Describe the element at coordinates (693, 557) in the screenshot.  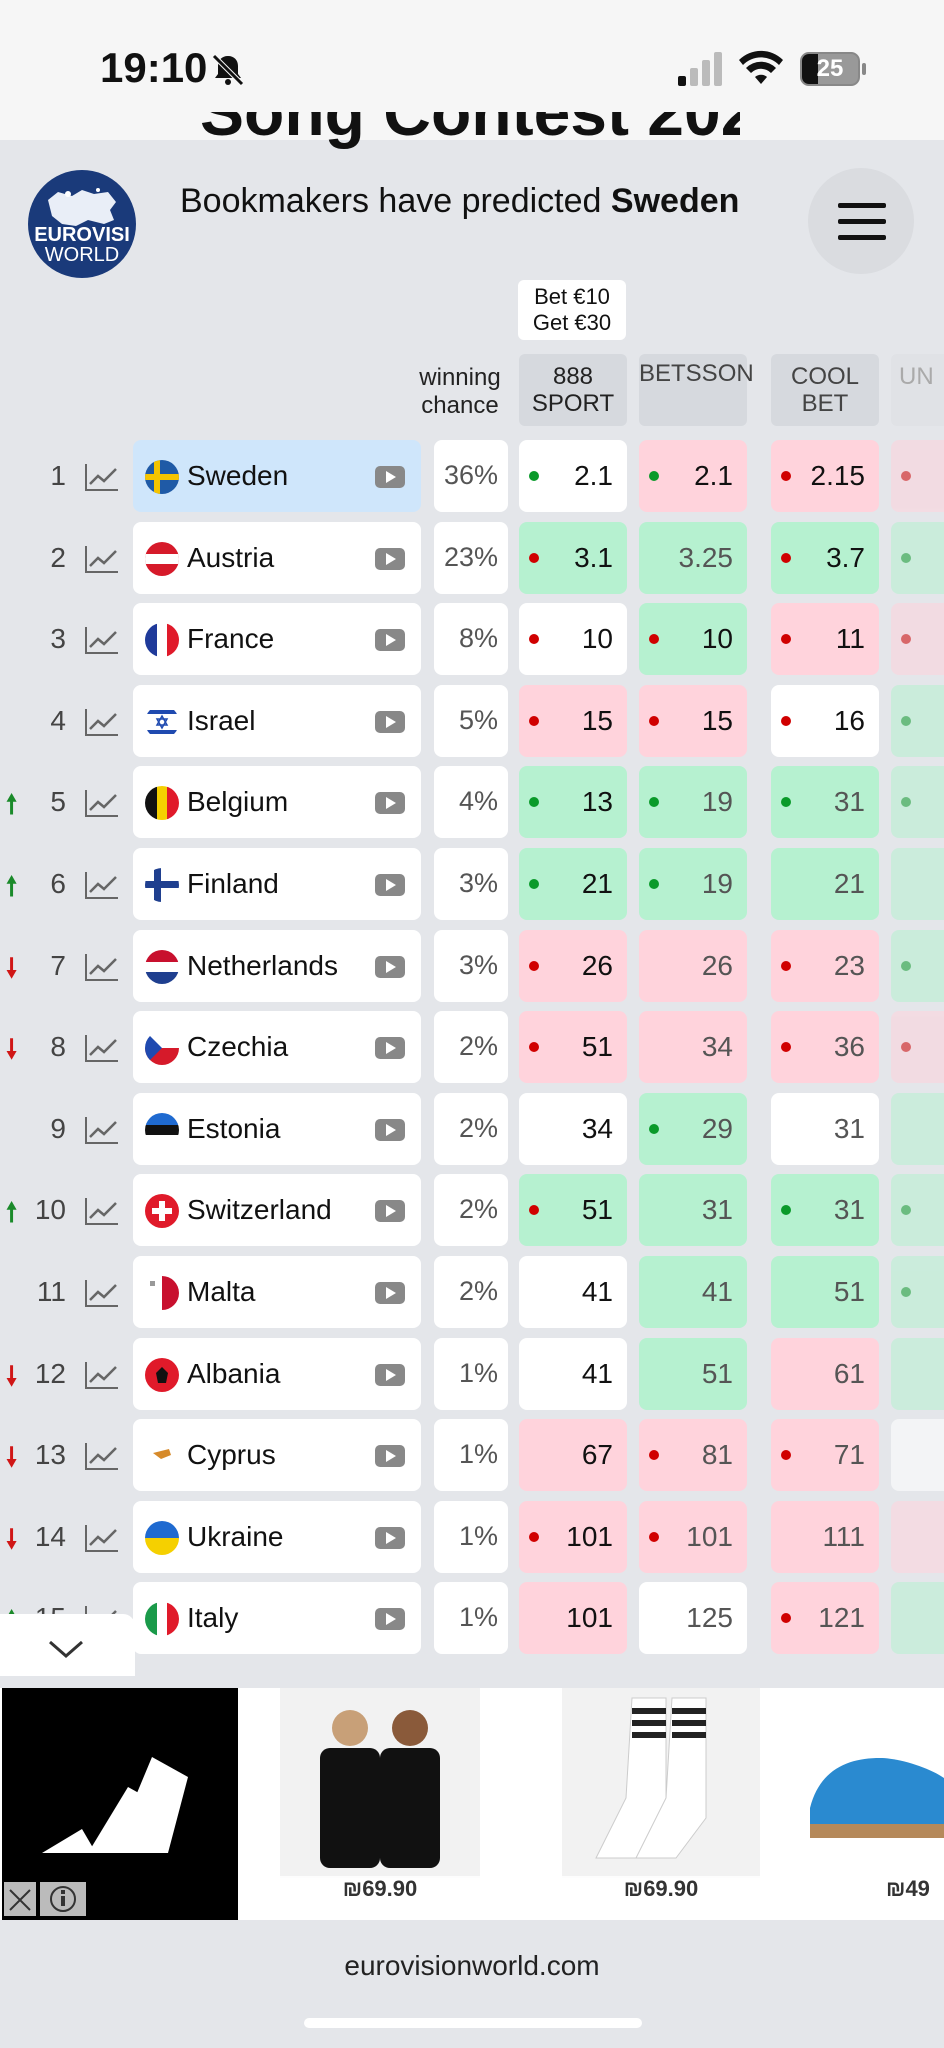
I see `odds-cell: 3.25` at that location.